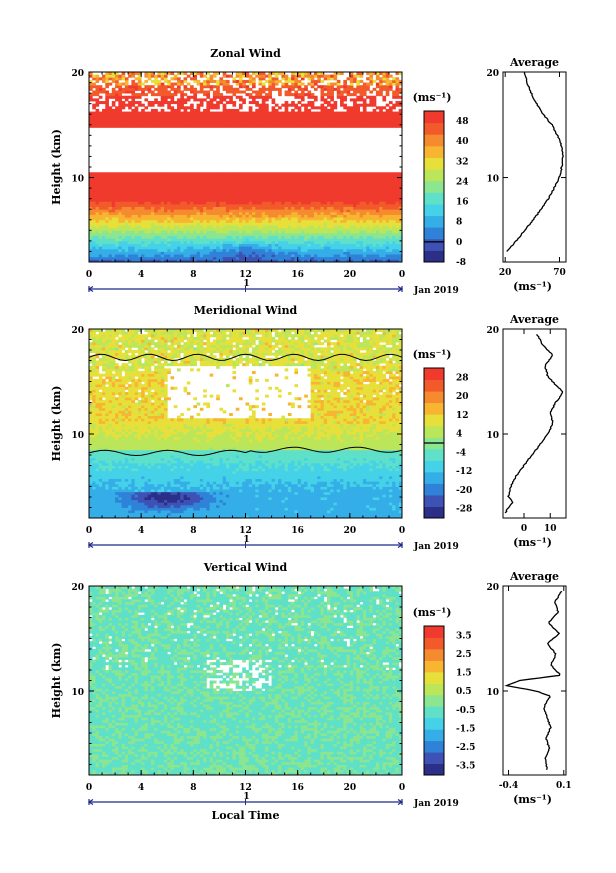 The height and width of the screenshot is (873, 616). I want to click on x-tick-label: 20, so click(350, 275).